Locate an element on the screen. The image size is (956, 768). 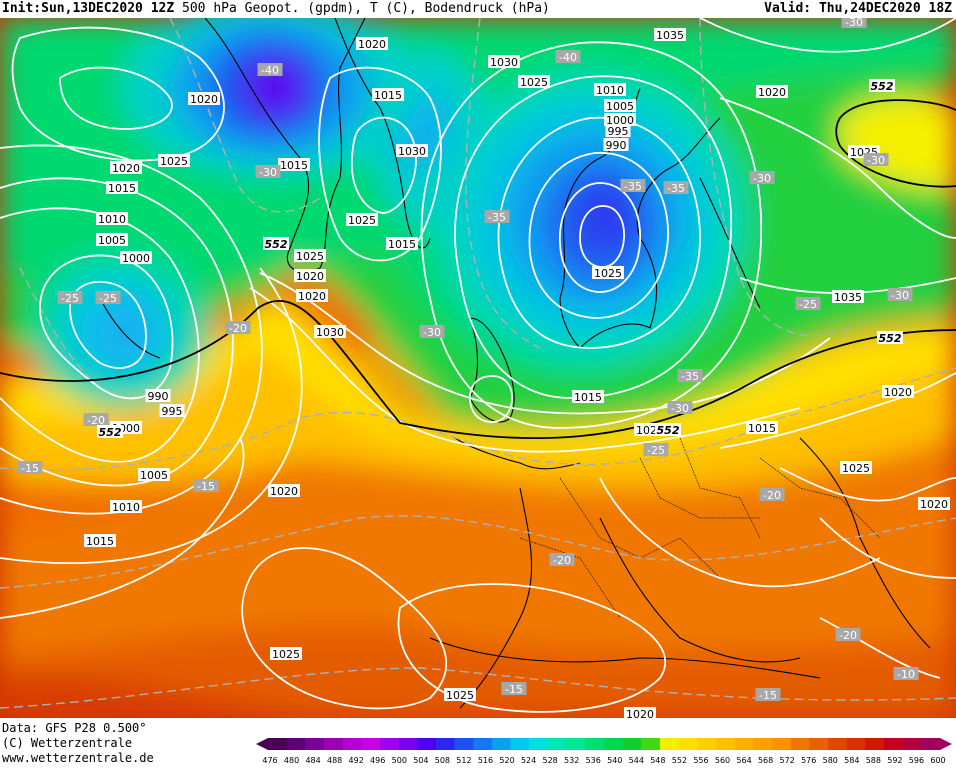
colorbar-tick: 488 is located at coordinates (334, 760).